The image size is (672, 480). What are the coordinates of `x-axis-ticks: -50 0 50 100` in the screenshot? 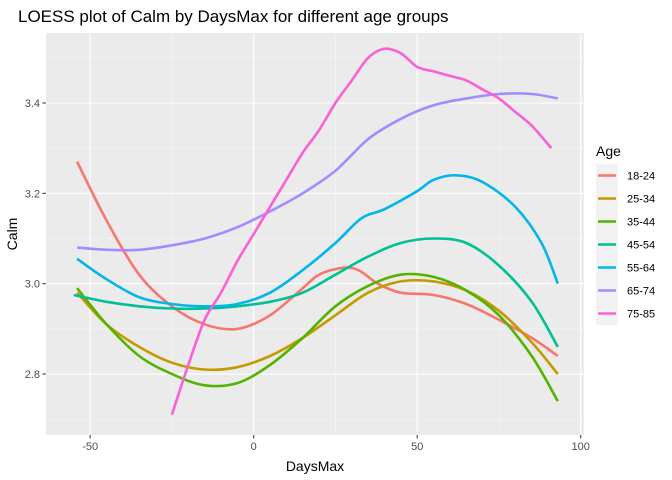 It's located at (336, 444).